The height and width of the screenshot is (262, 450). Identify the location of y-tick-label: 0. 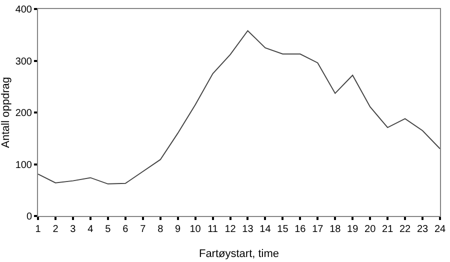
(29, 217).